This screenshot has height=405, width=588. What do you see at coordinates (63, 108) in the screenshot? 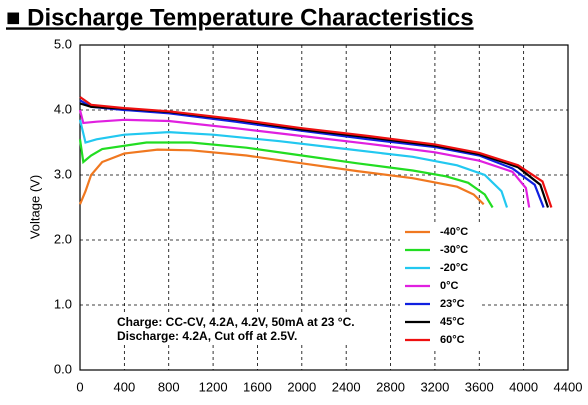
I see `y-tick-label: 4.0` at bounding box center [63, 108].